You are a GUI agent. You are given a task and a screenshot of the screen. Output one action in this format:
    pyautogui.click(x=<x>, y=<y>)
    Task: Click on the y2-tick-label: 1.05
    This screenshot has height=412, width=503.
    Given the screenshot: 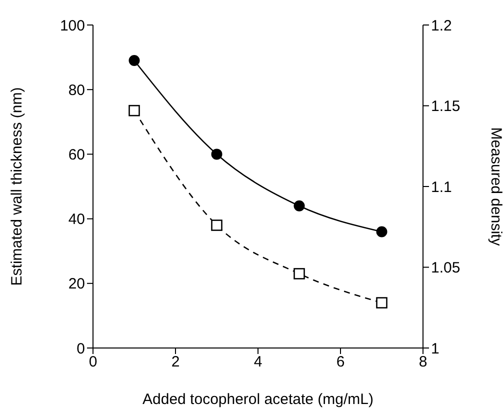 What is the action you would take?
    pyautogui.click(x=445, y=268)
    